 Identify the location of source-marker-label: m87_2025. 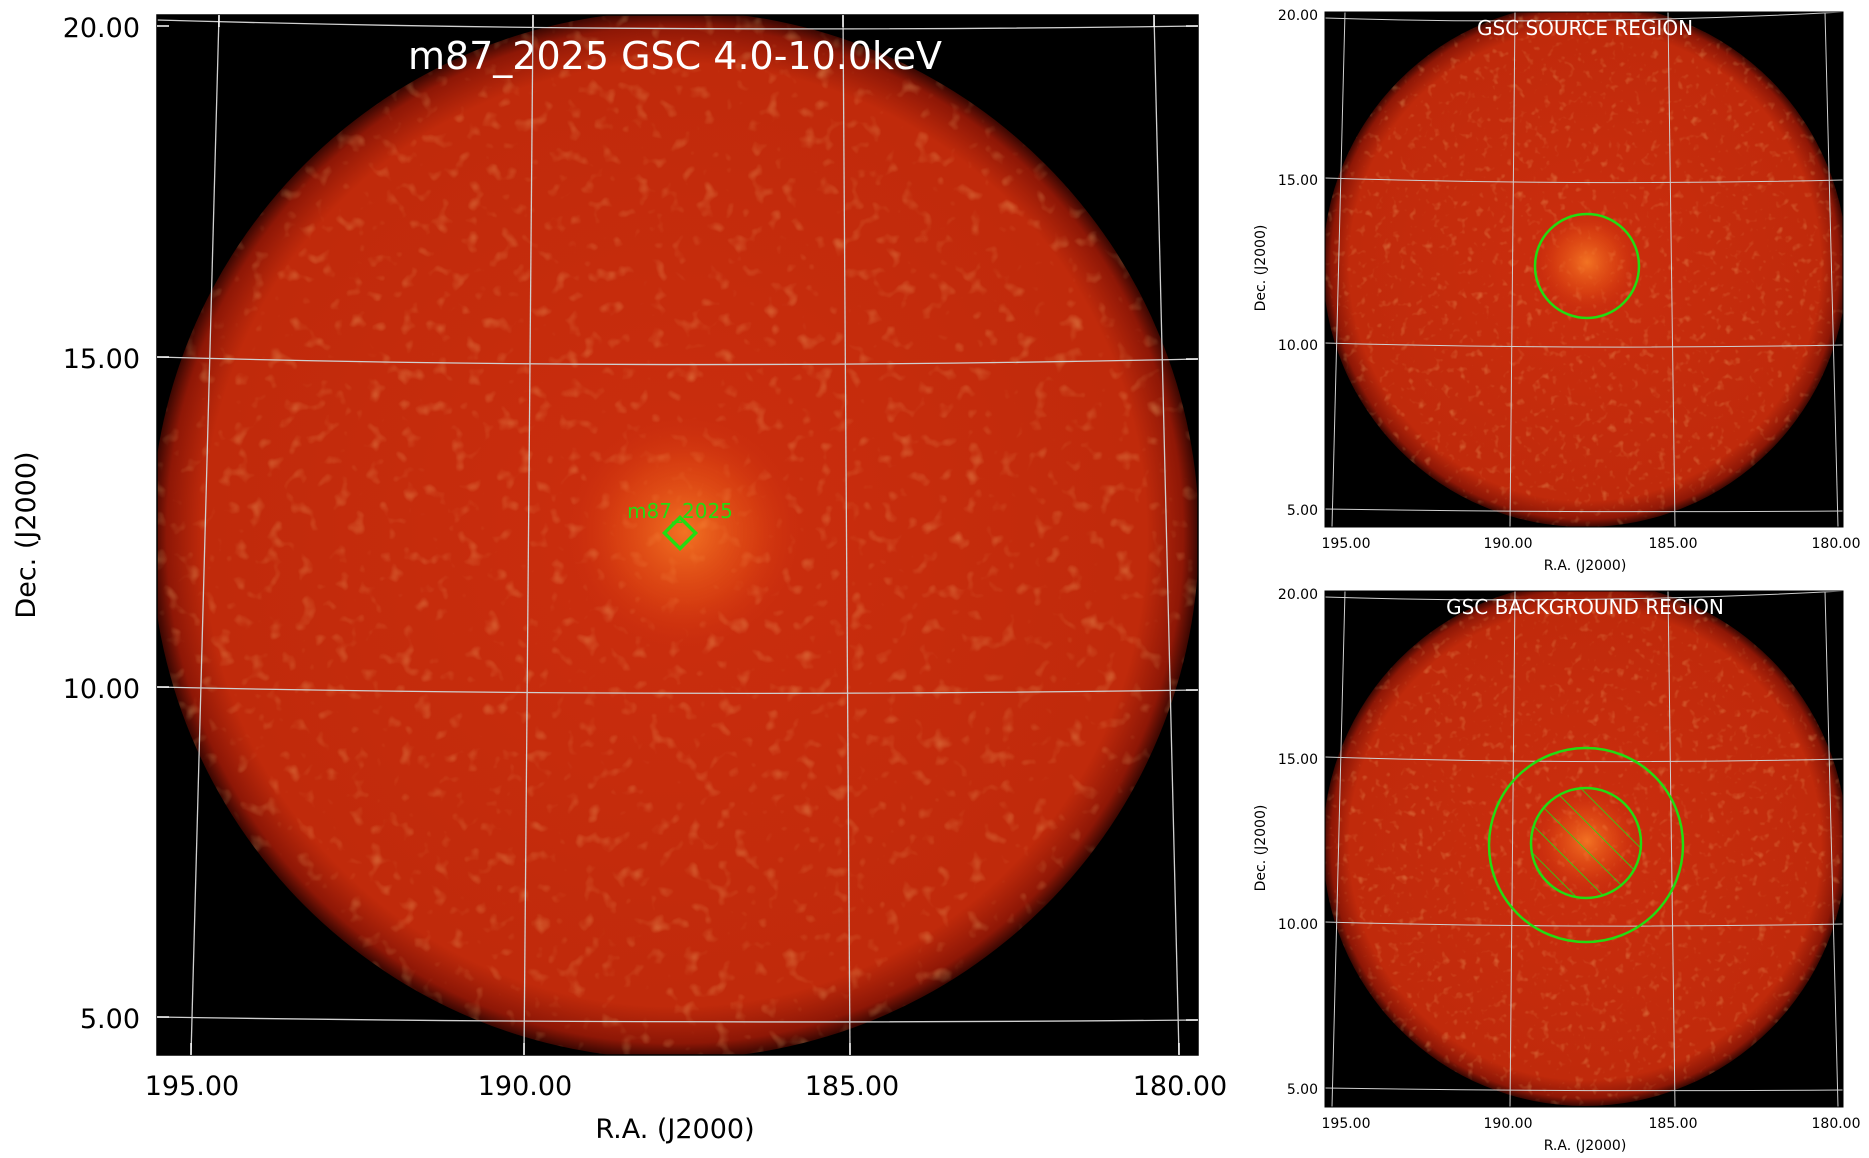
(680, 511).